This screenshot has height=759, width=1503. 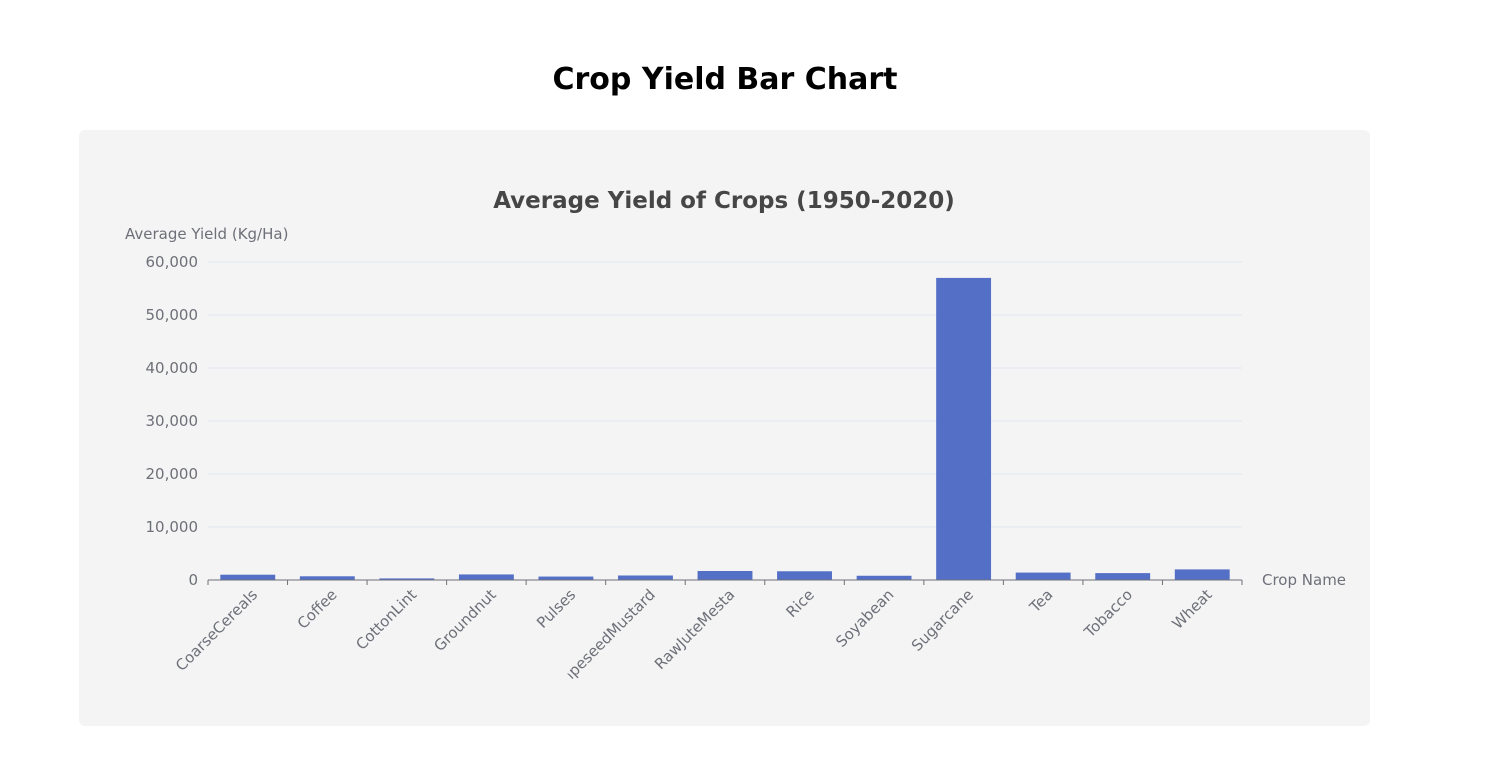 I want to click on x-tick-label: Soyabean, so click(x=864, y=618).